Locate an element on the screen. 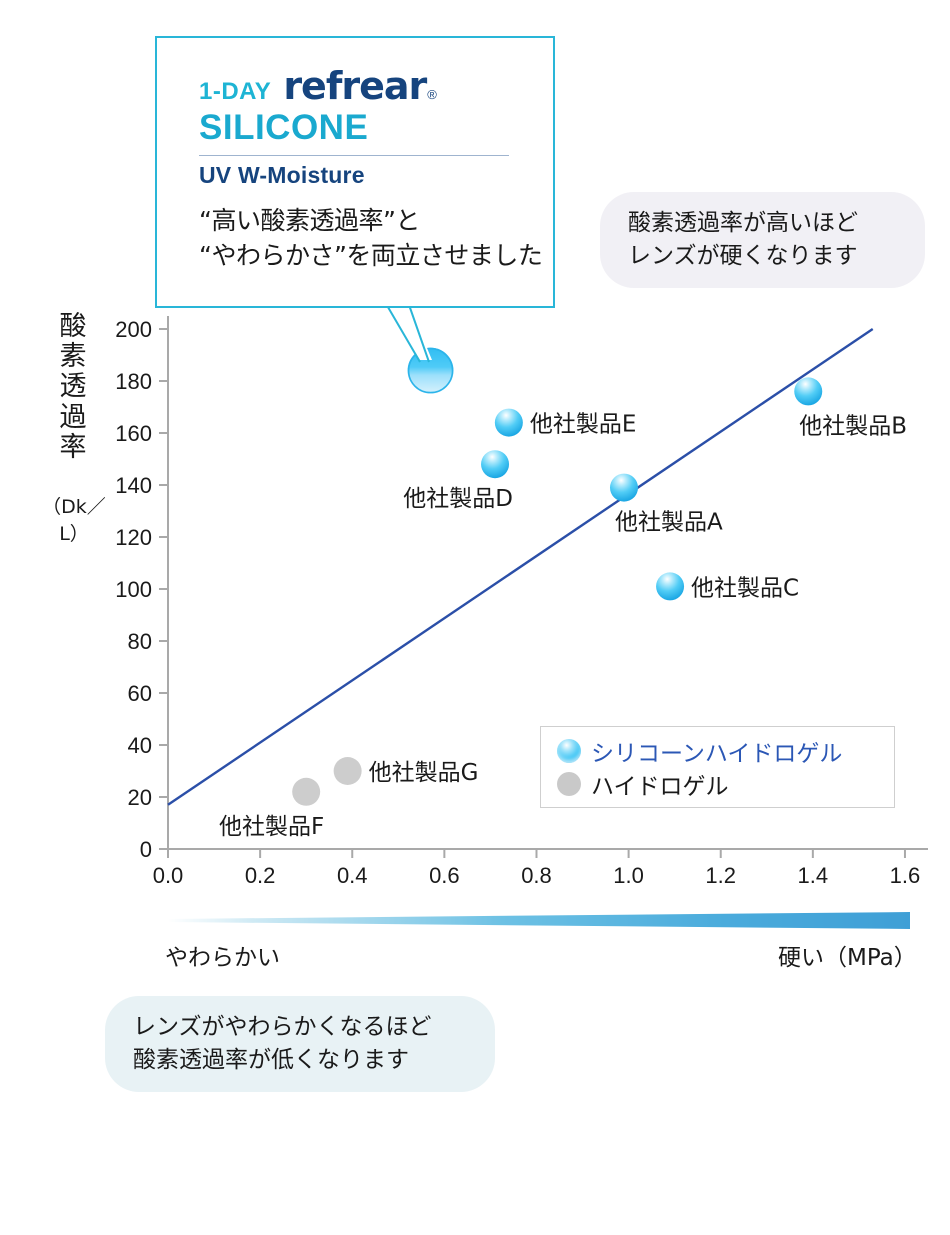  hardness-gradient-bar is located at coordinates (539, 920).